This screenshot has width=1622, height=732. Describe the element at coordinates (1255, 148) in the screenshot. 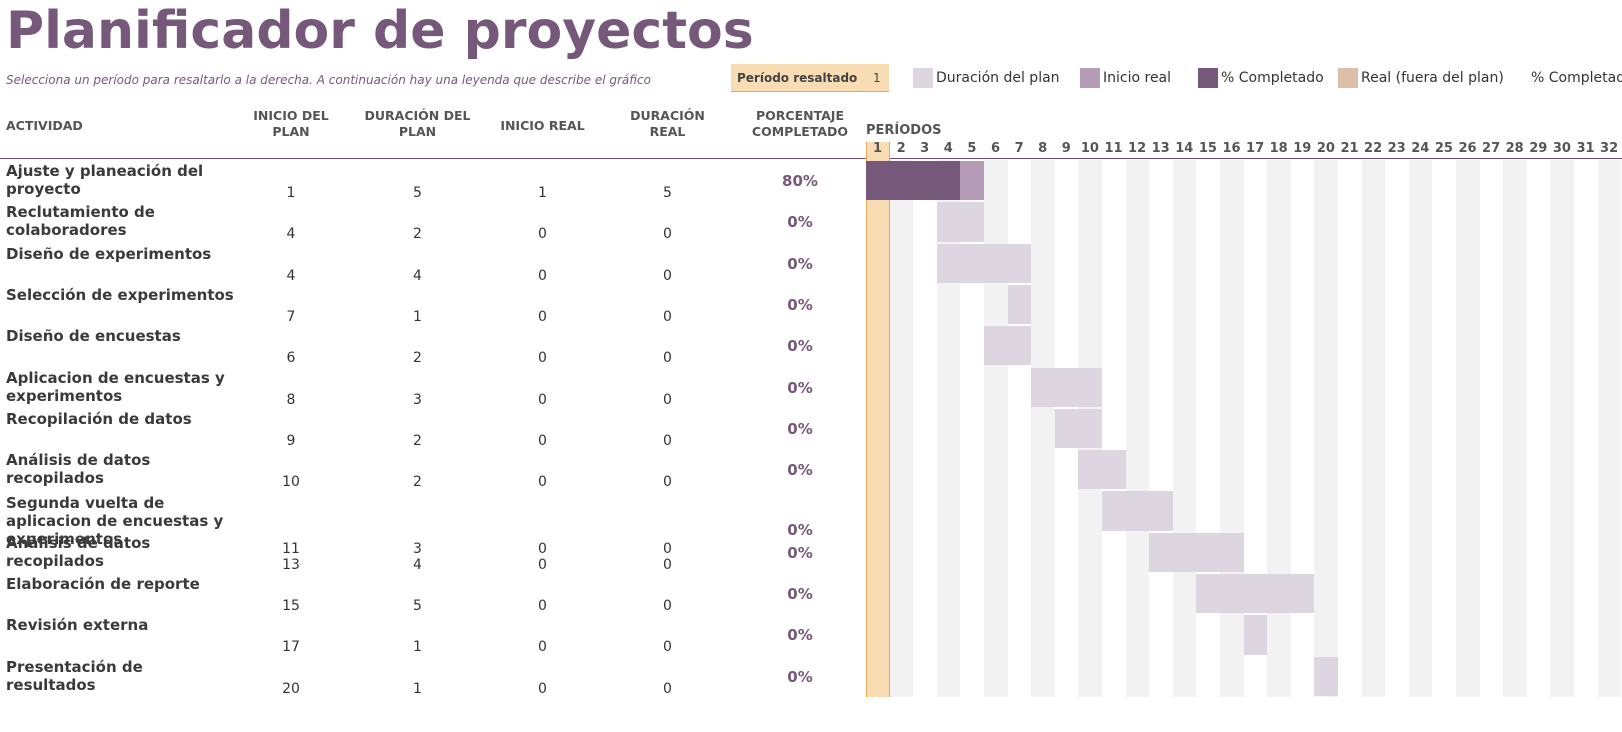

I see `period-number: 17` at that location.